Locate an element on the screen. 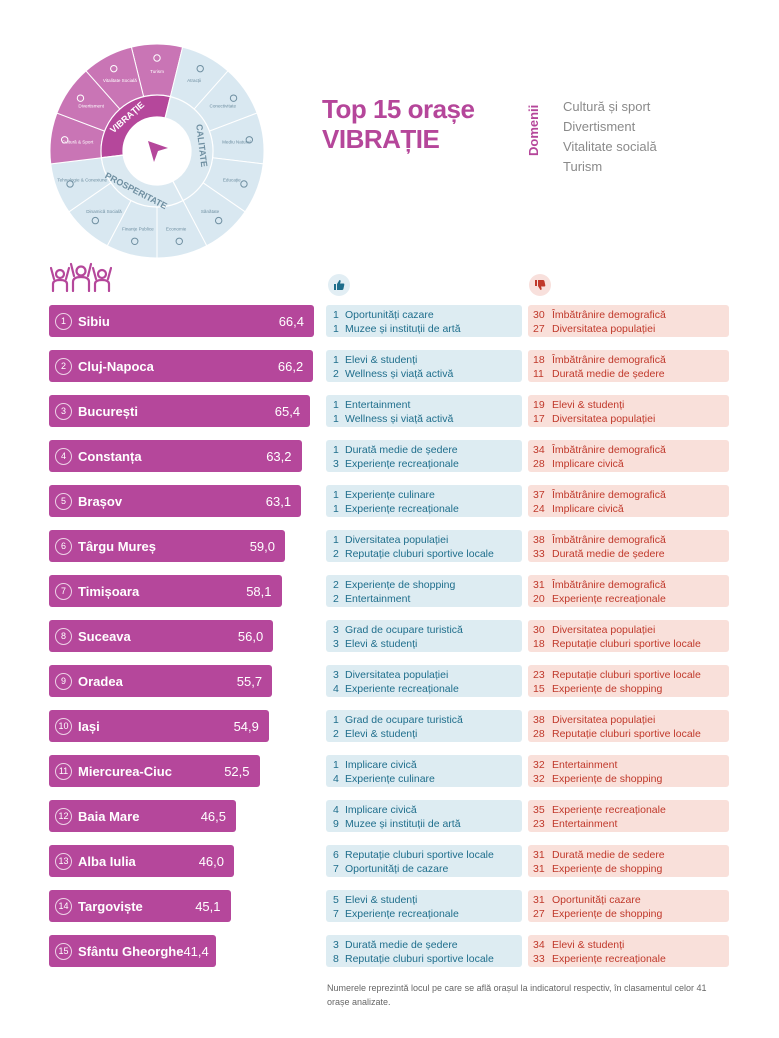 The height and width of the screenshot is (1038, 779). weakness-item: 17 Diversitatea populației is located at coordinates (631, 419).